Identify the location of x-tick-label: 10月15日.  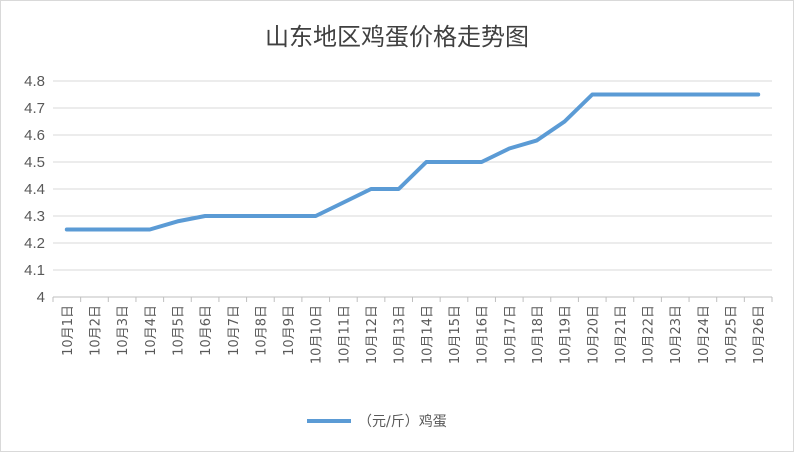
(455, 334).